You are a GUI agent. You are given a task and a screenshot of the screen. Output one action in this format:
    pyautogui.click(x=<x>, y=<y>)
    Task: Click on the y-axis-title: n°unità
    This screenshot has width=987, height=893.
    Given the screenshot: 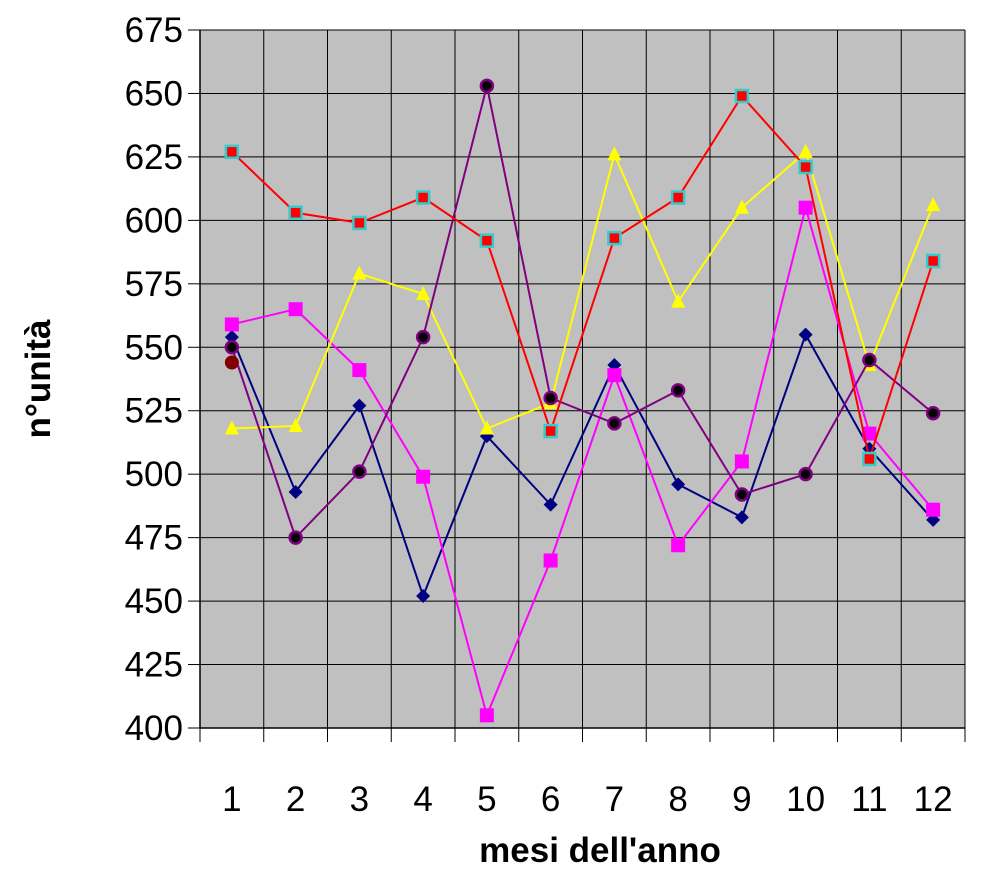 What is the action you would take?
    pyautogui.click(x=38, y=379)
    